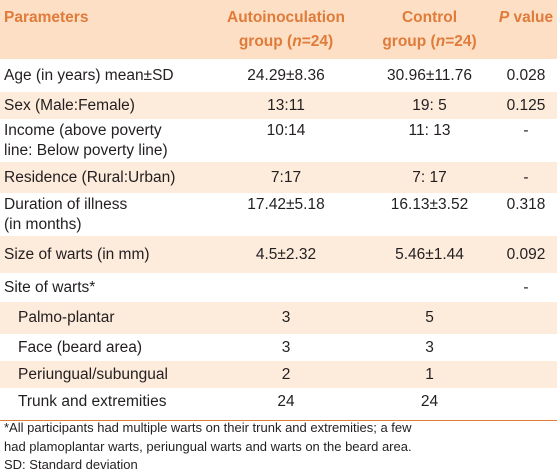  What do you see at coordinates (286, 17) in the screenshot?
I see `header-autoinoculation-line1: Autoinoculation` at bounding box center [286, 17].